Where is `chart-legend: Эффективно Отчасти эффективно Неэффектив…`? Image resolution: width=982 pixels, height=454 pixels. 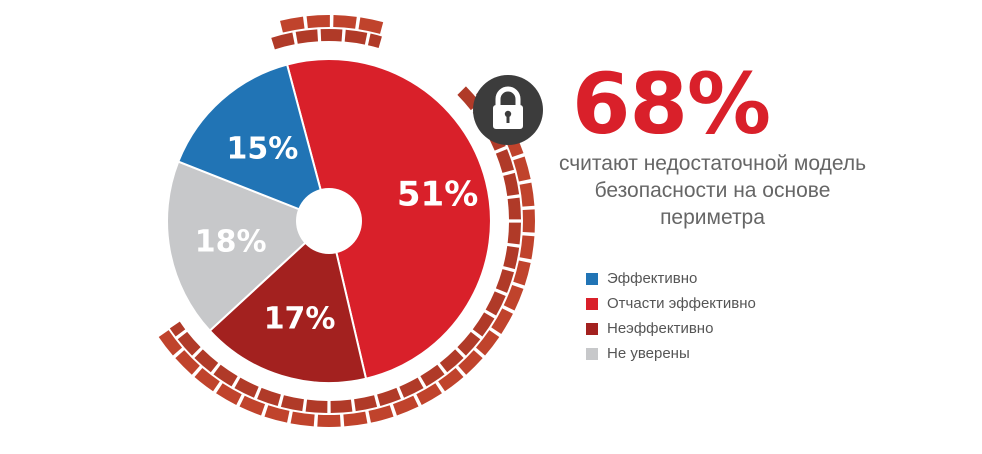
chart-legend: Эффективно Отчасти эффективно Неэффектив… is located at coordinates (671, 316).